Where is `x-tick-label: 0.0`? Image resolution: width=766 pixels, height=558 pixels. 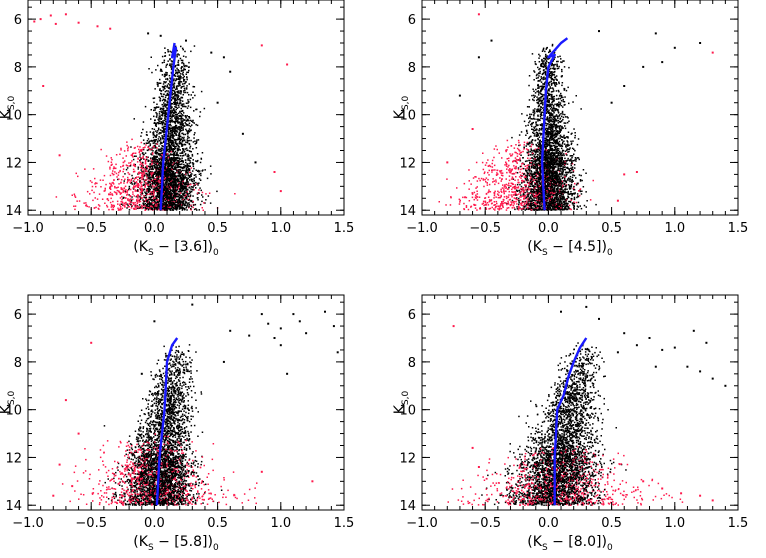
x-tick-label: 0.0 is located at coordinates (154, 228).